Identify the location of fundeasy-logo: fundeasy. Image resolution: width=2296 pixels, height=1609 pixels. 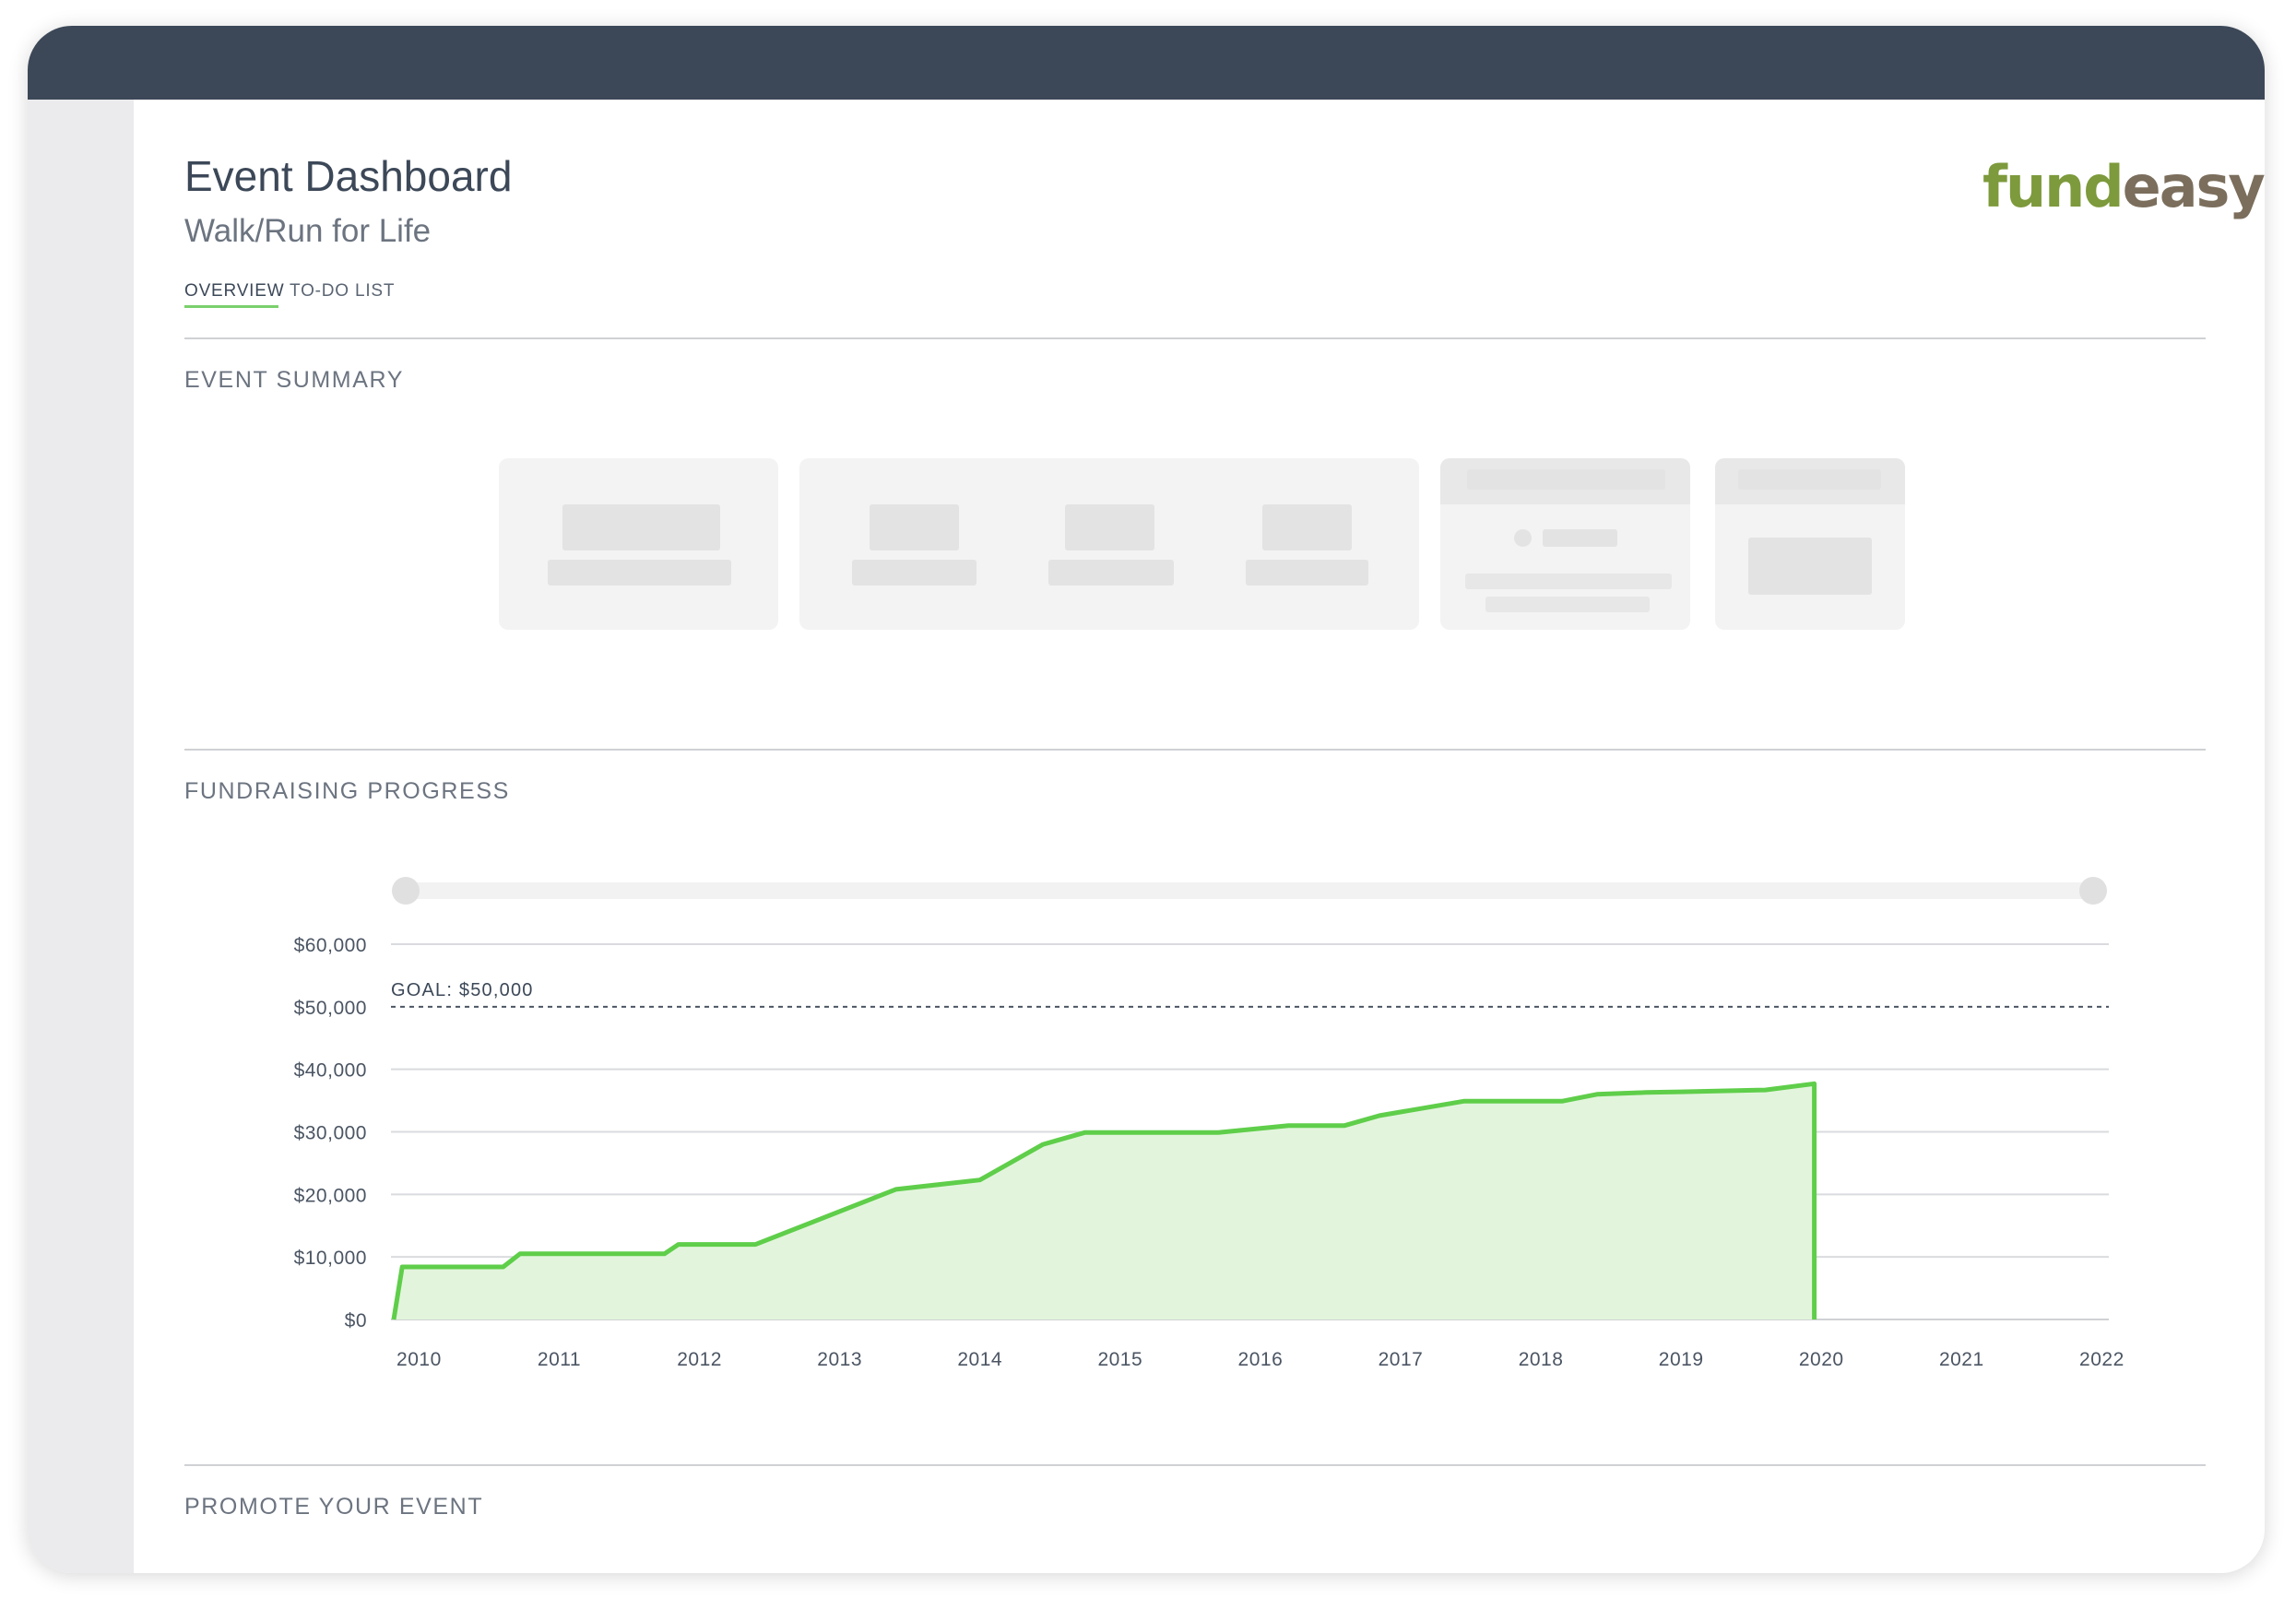
(2124, 187).